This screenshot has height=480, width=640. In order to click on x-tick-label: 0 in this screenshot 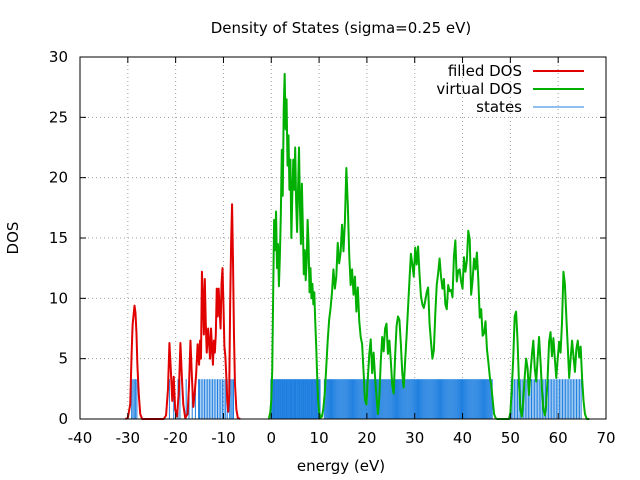, I will do `click(271, 438)`.